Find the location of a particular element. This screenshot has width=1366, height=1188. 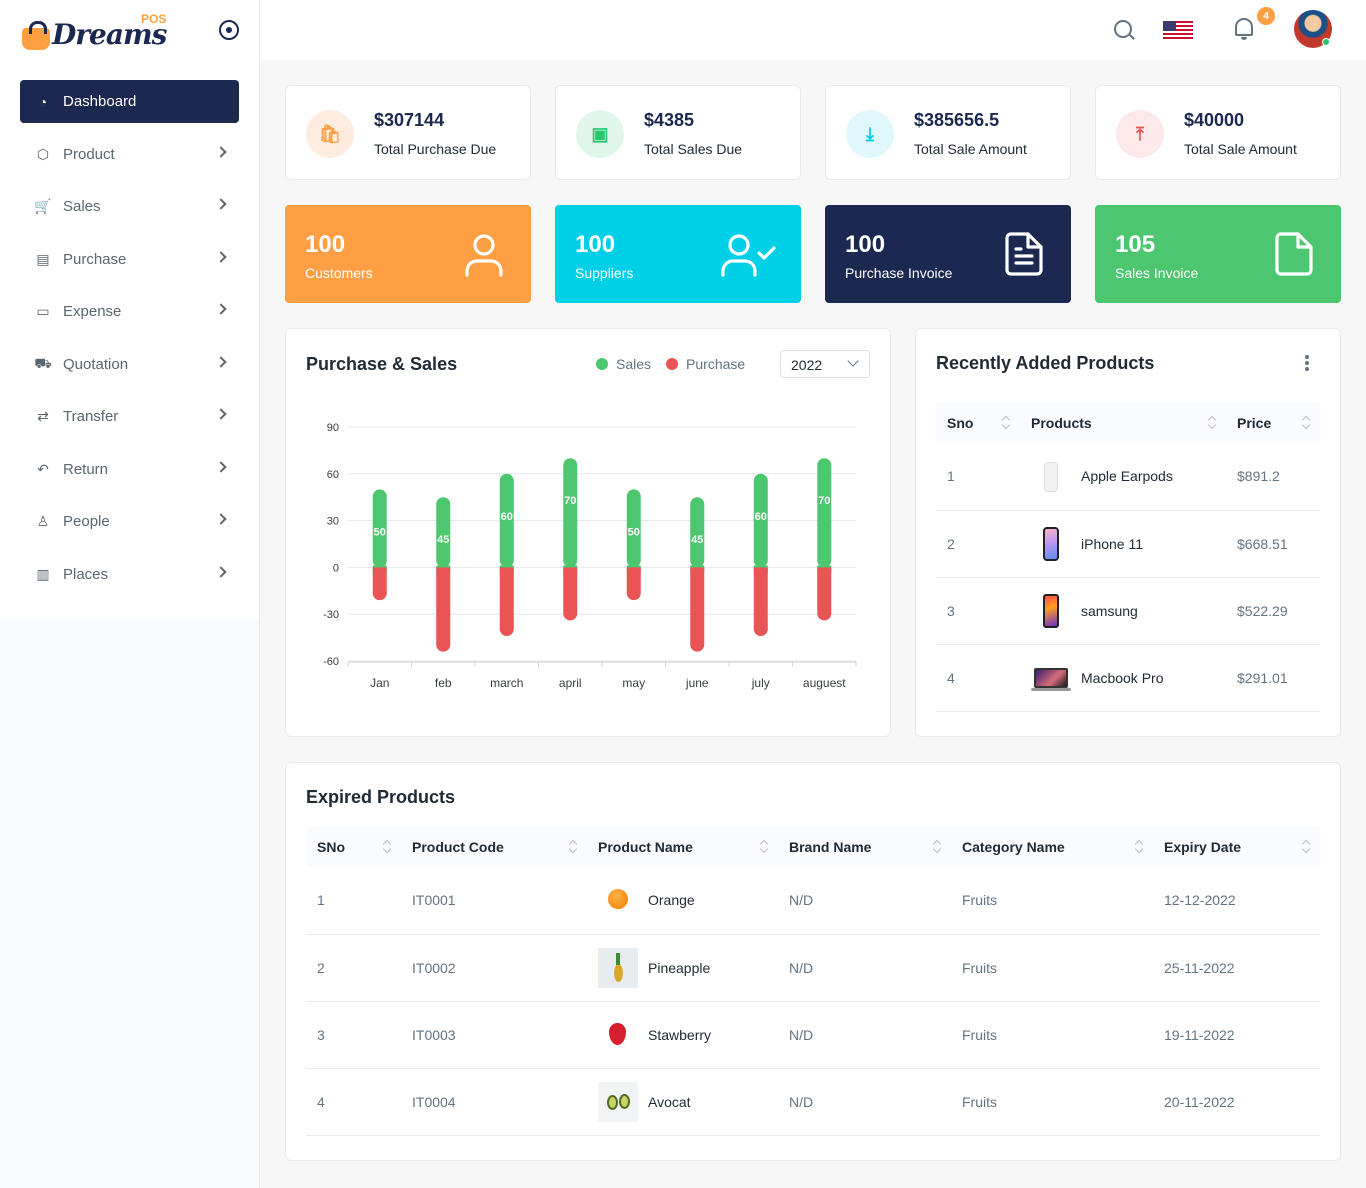

product-name: samsung is located at coordinates (1109, 610).